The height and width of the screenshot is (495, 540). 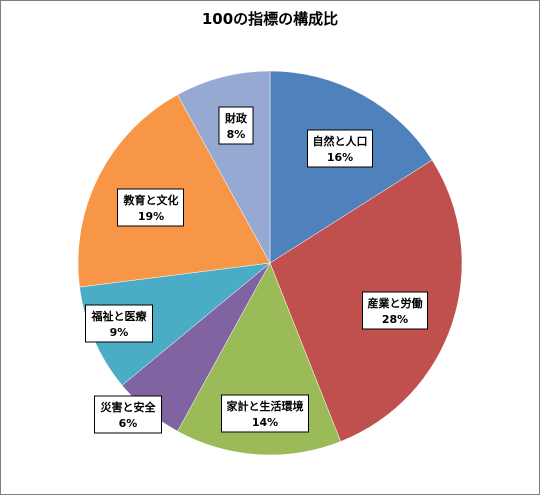 I want to click on value-label: 14%, so click(x=265, y=422).